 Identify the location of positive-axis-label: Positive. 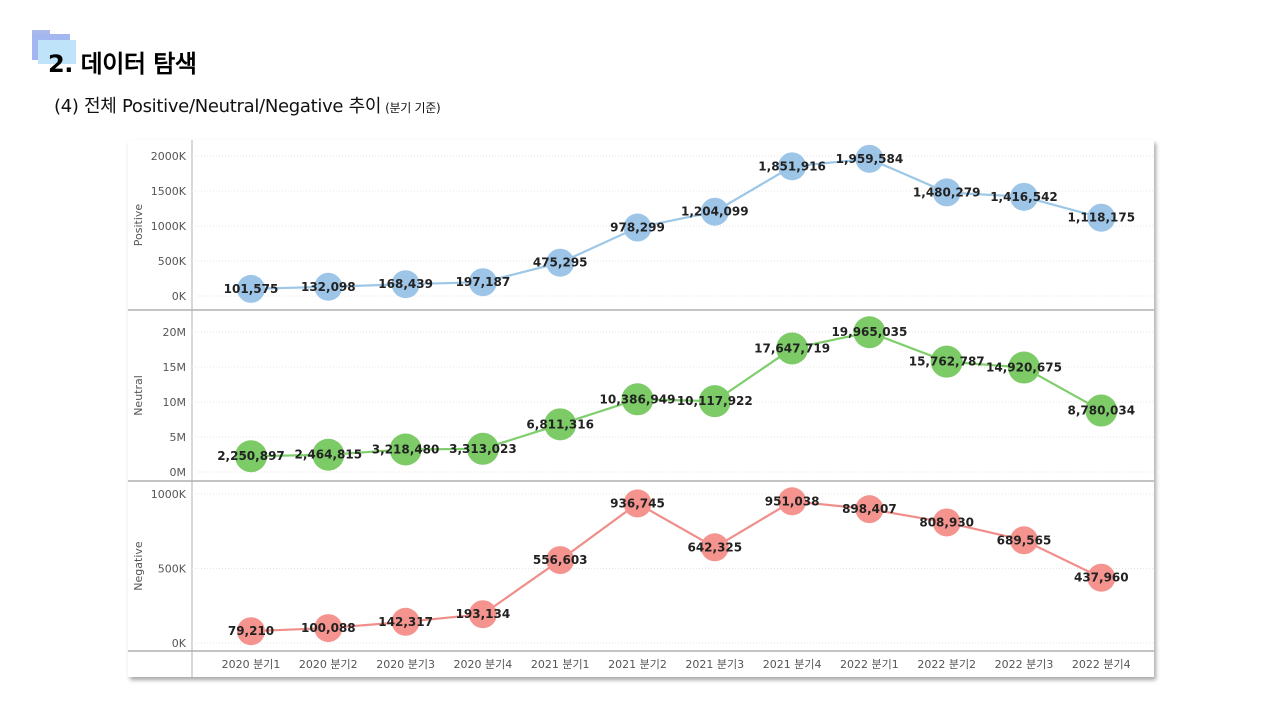
(138, 225).